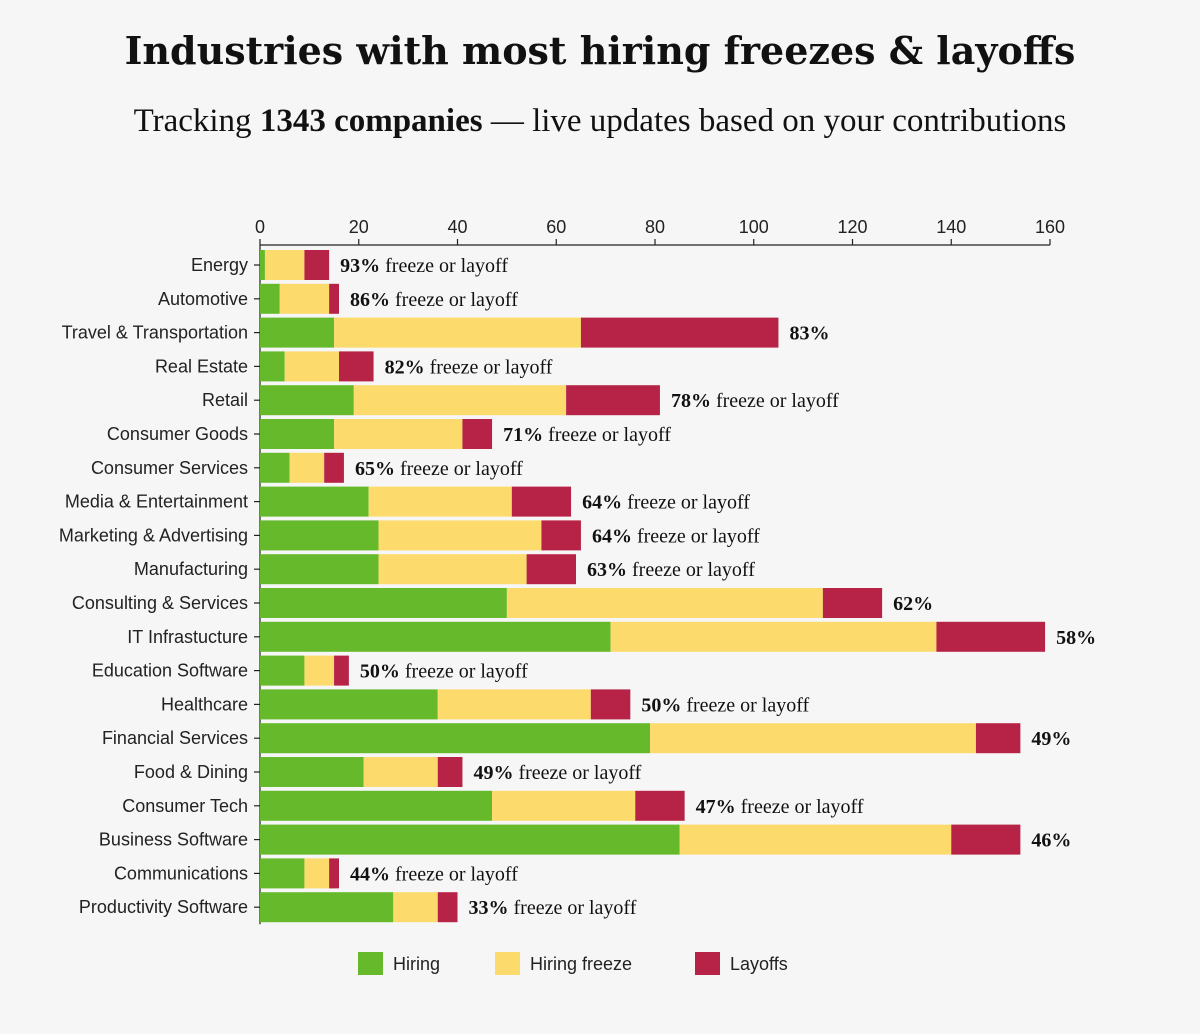 The width and height of the screenshot is (1200, 1034). I want to click on legend-item: Layoffs, so click(741, 963).